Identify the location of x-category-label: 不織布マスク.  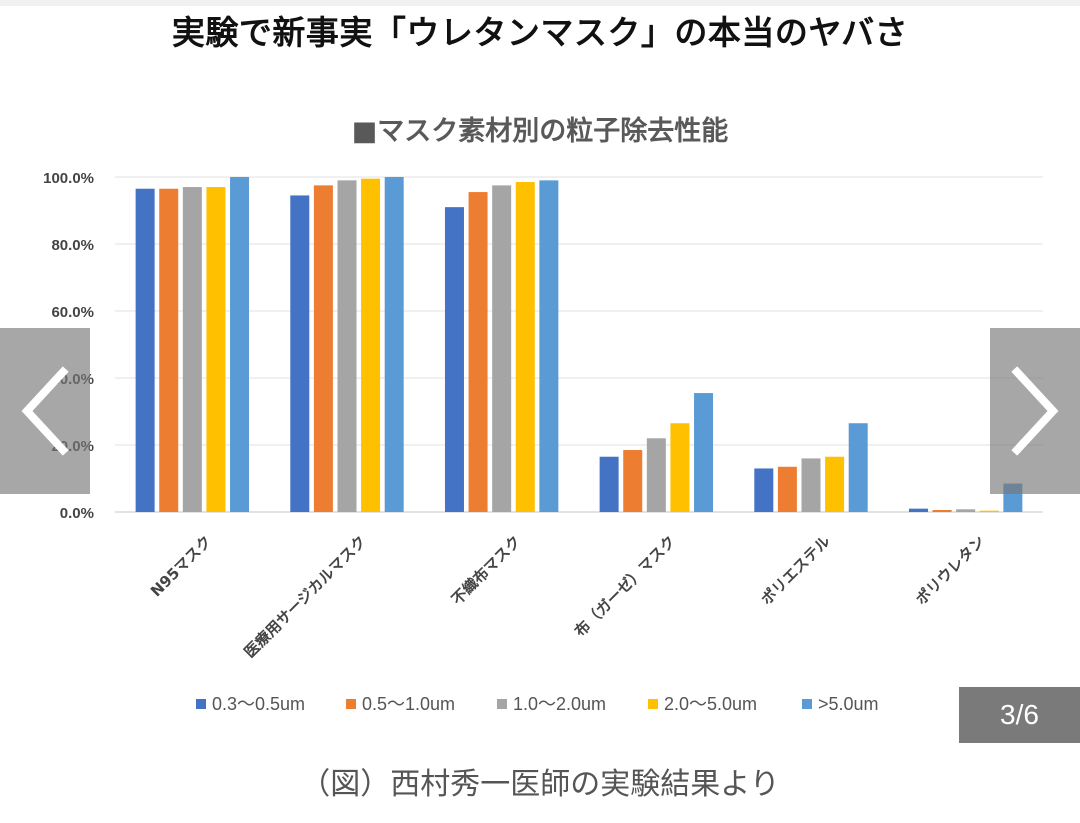
(486, 570).